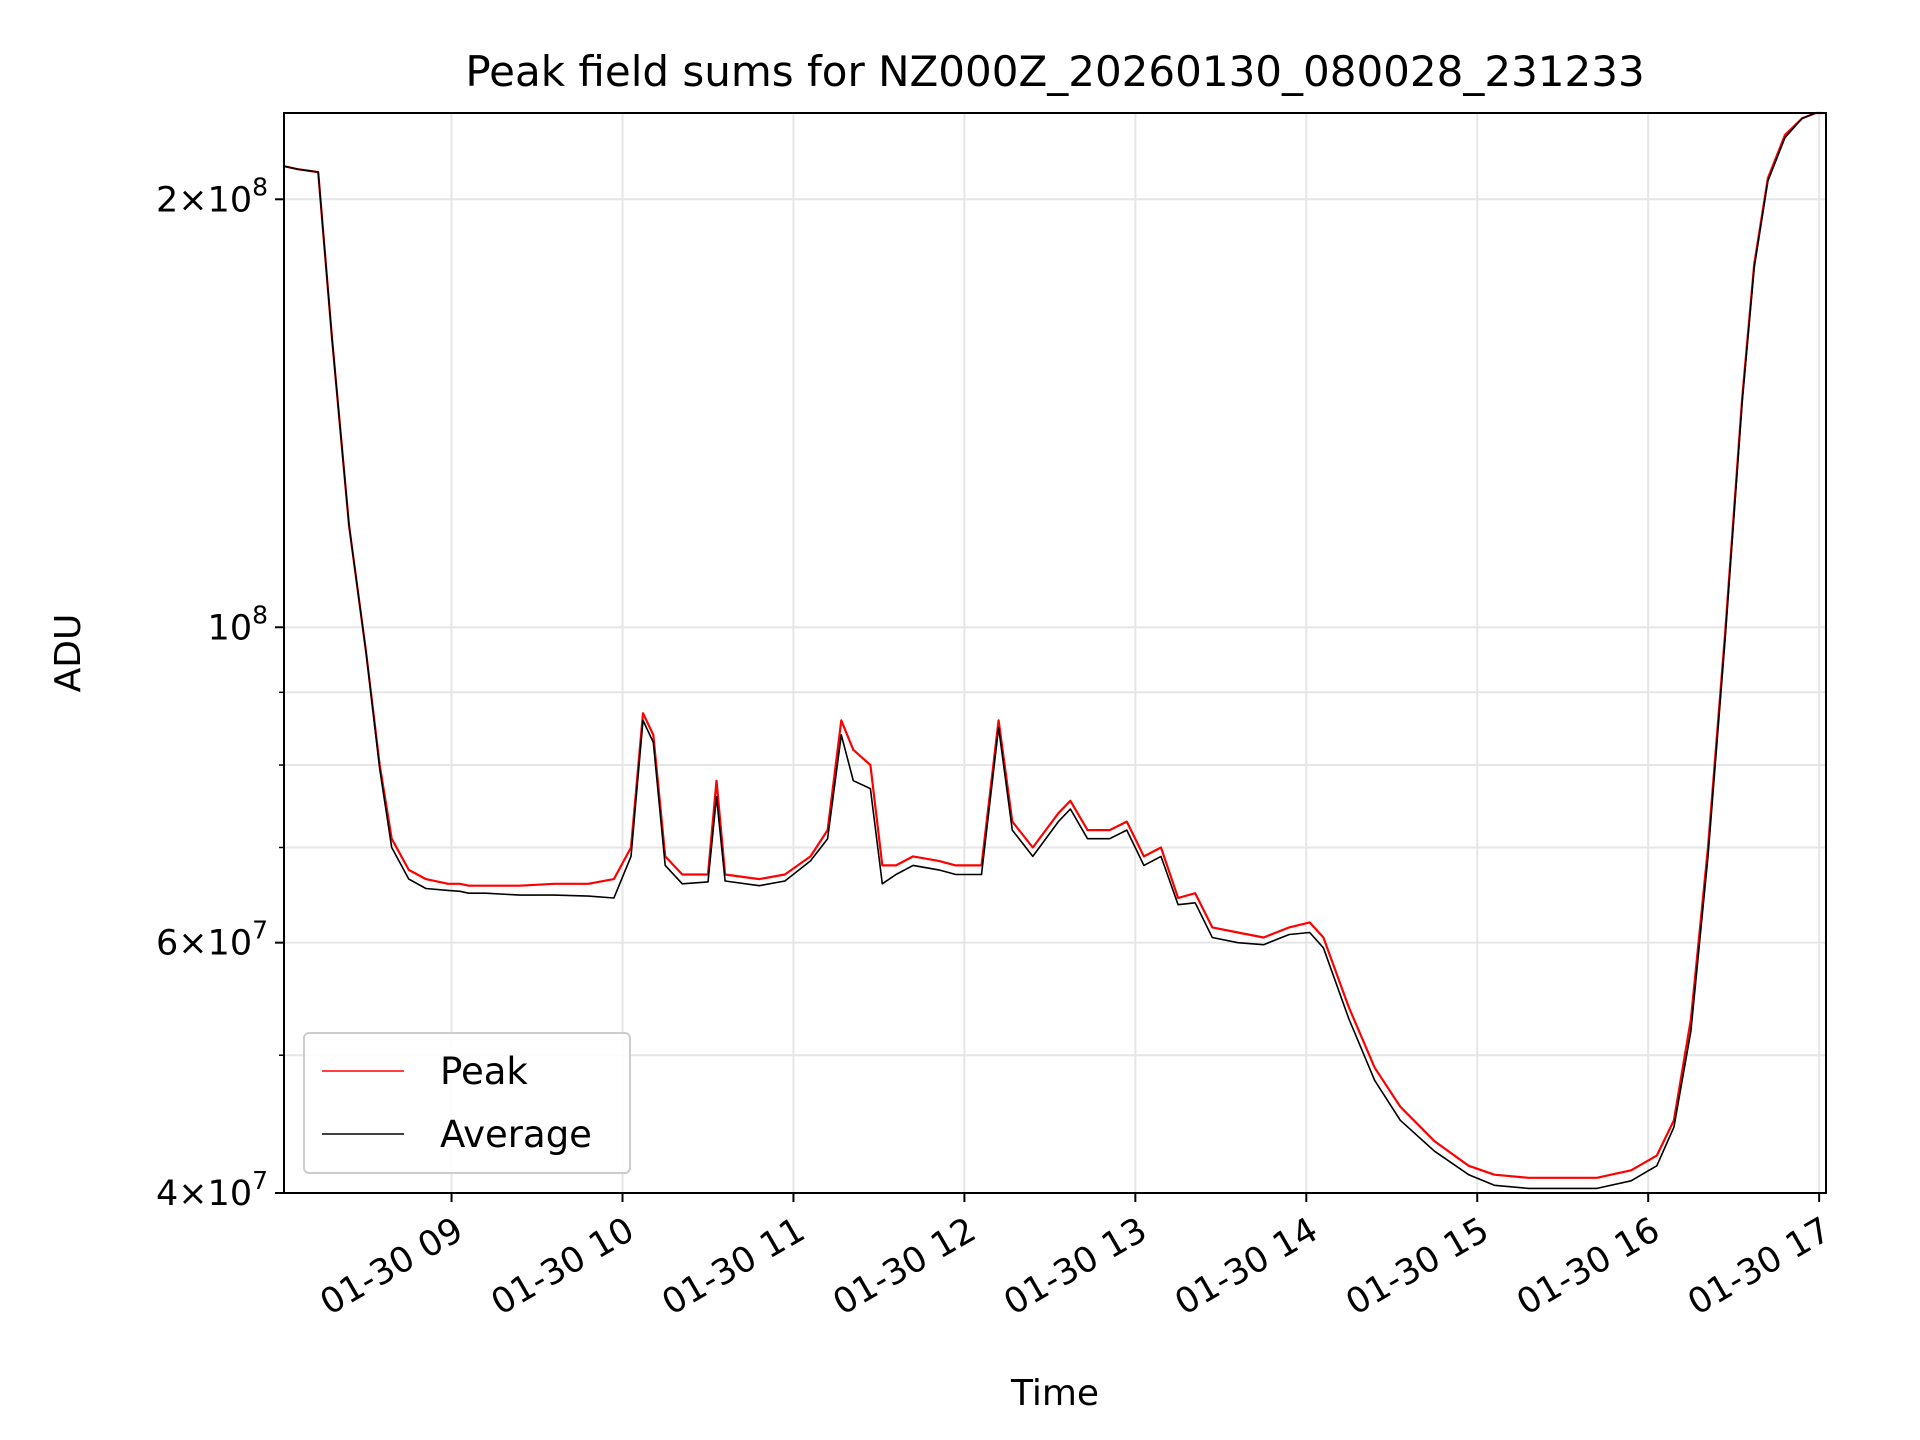  I want to click on x-axis-label: Time, so click(1054, 1393).